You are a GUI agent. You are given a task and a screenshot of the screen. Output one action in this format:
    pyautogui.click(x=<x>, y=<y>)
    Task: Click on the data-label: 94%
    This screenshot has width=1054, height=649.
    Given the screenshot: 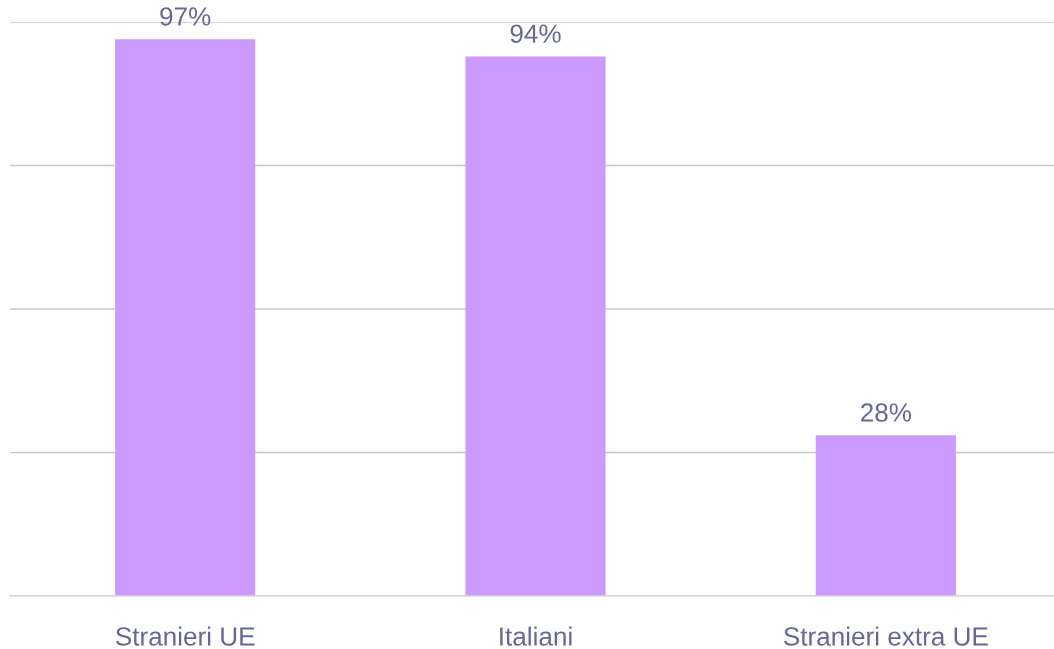 What is the action you would take?
    pyautogui.click(x=535, y=33)
    